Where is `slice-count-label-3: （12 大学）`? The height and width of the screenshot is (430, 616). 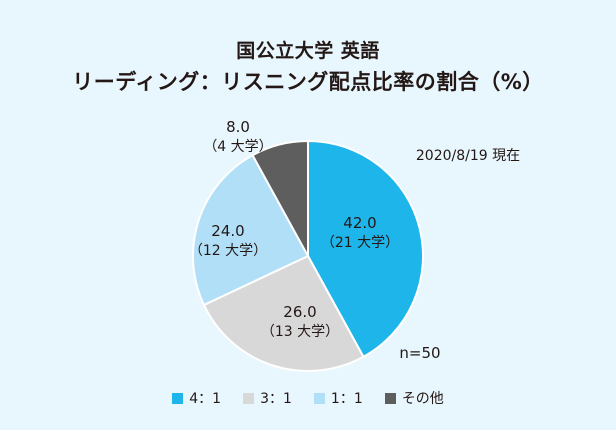
slice-count-label-3: （12 大学） is located at coordinates (228, 251).